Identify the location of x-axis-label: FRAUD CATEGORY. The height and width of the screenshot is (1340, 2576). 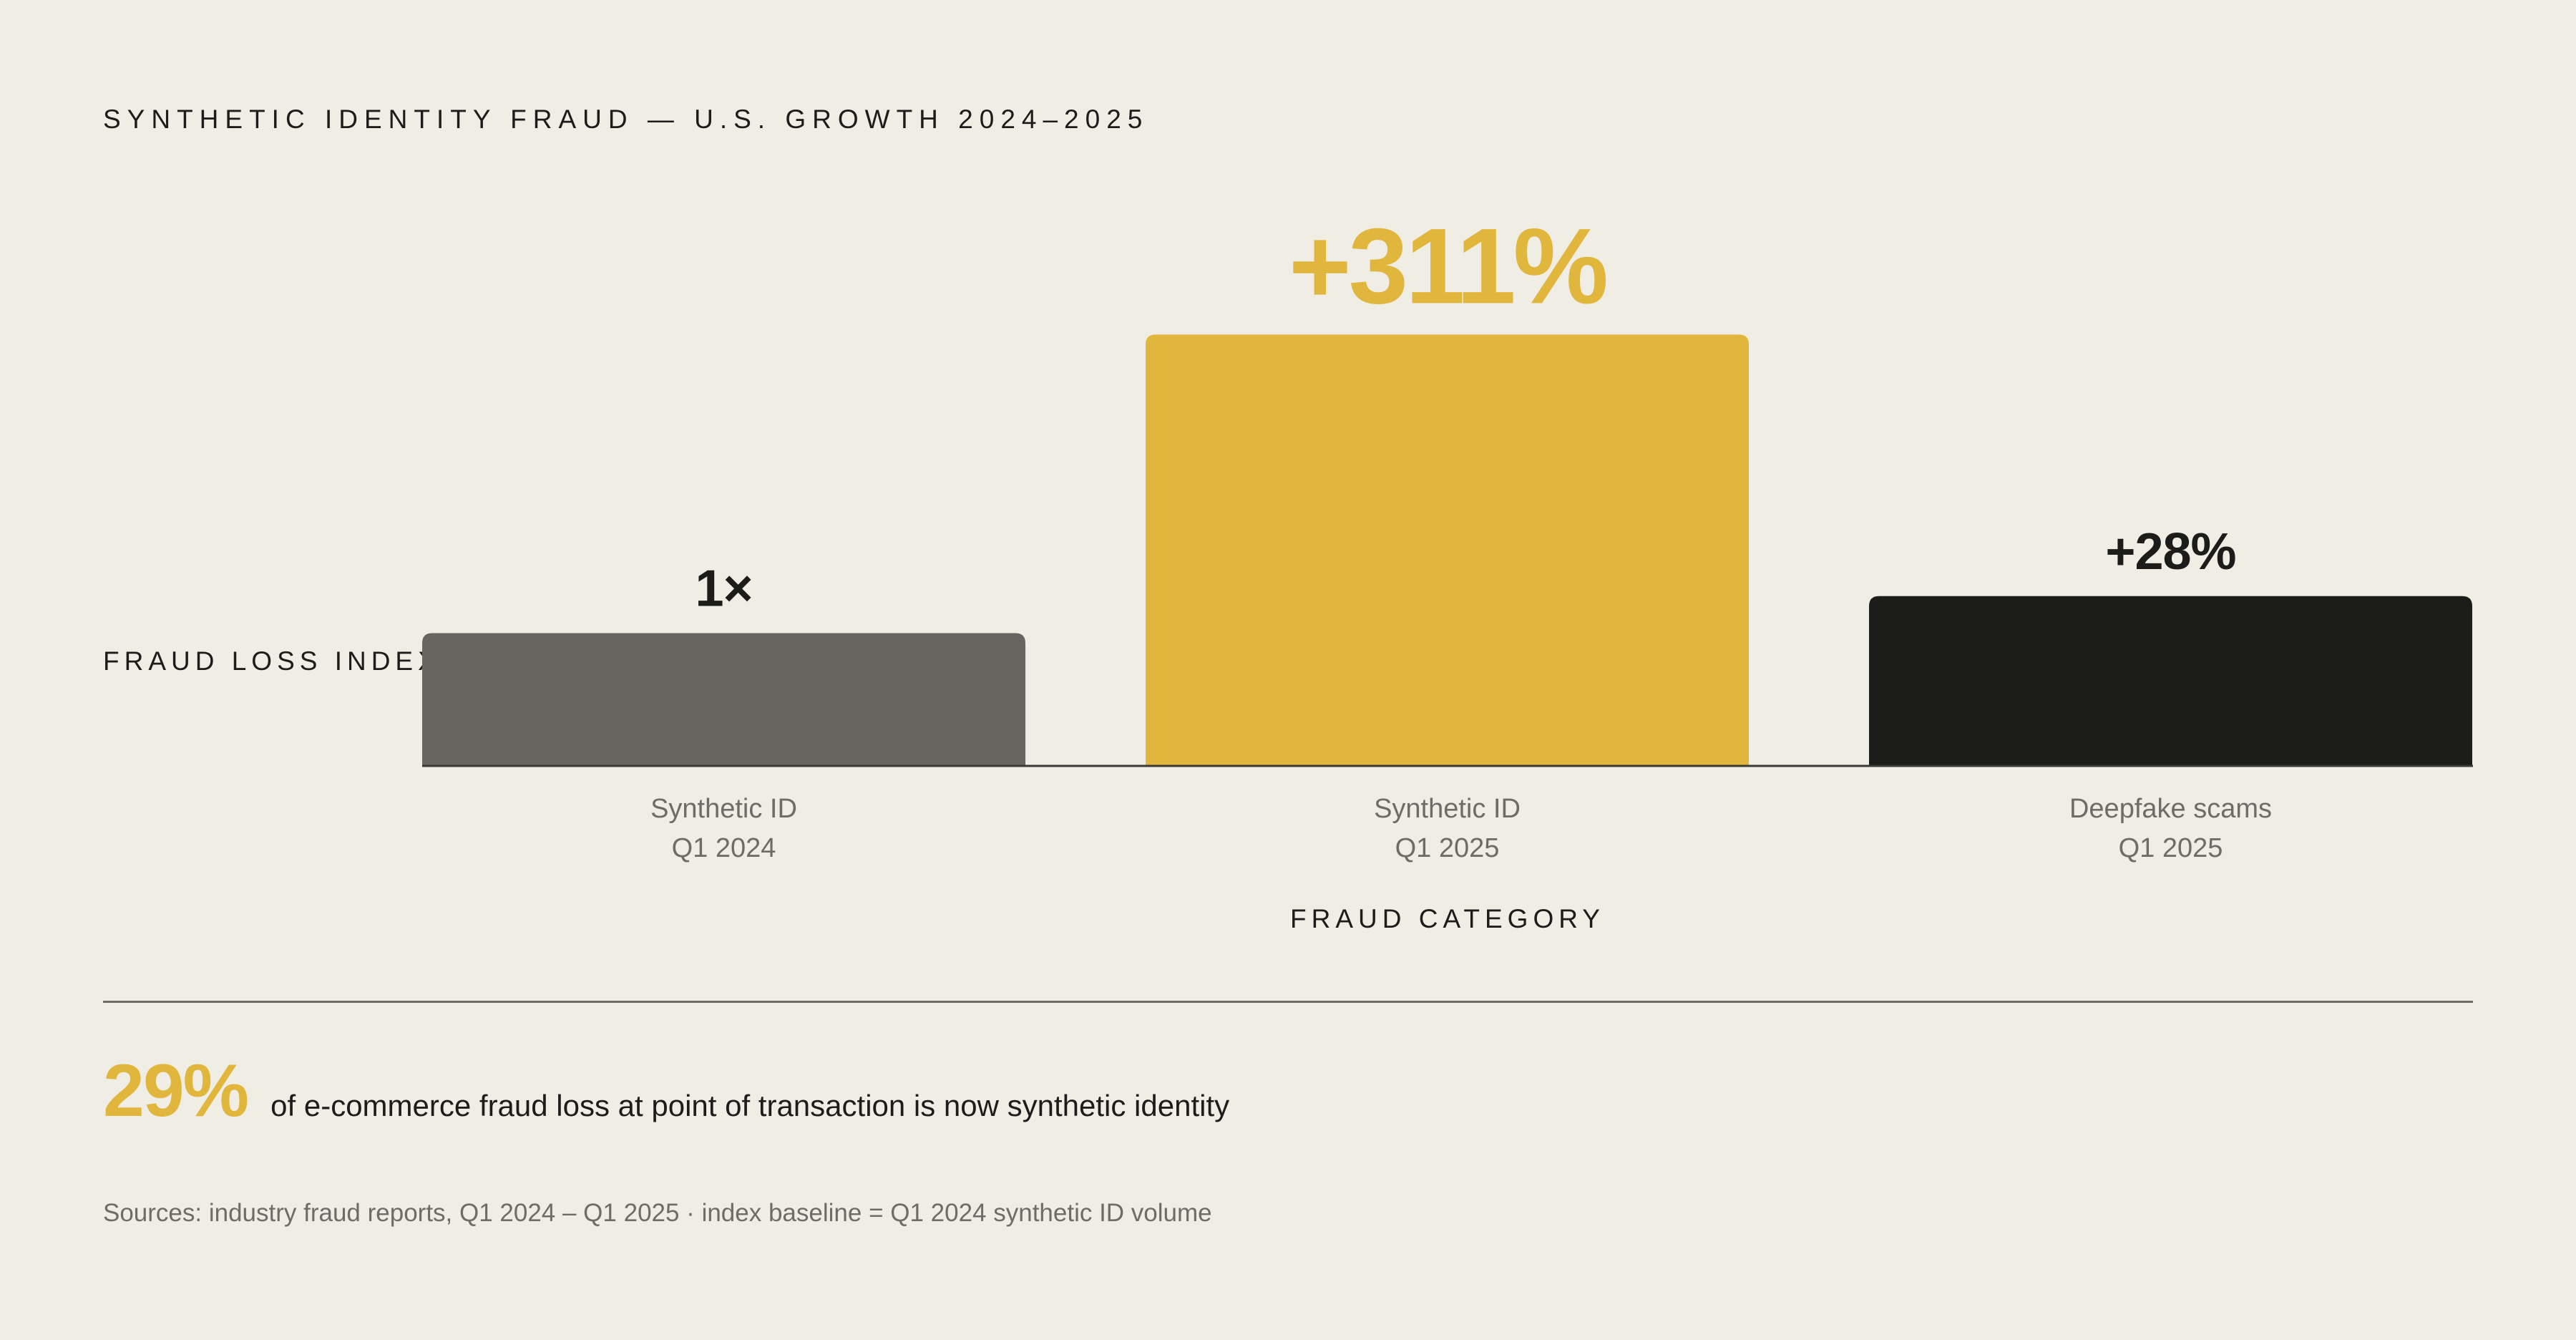
(1447, 918).